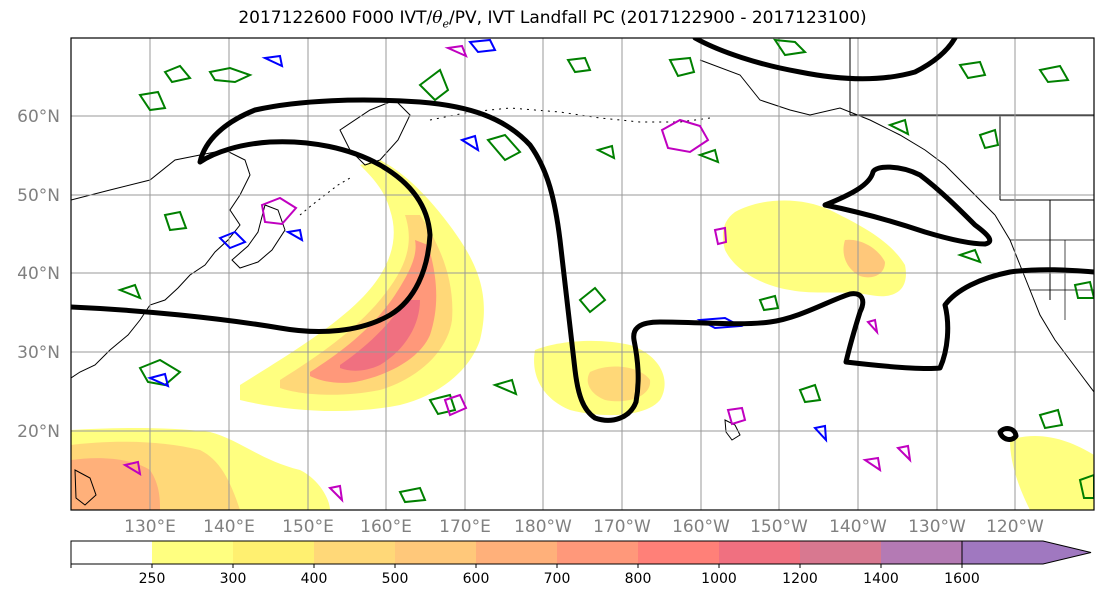  What do you see at coordinates (858, 527) in the screenshot?
I see `lon-label-140w: 140°W` at bounding box center [858, 527].